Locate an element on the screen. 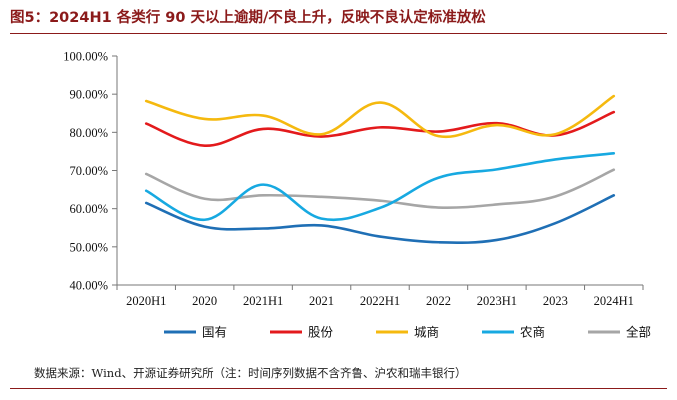 The height and width of the screenshot is (400, 677). source-note: 数据来源：Wind、开源证券研究所（注：时间序列数据不含齐鲁、沪农和瑞丰银行） is located at coordinates (250, 373).